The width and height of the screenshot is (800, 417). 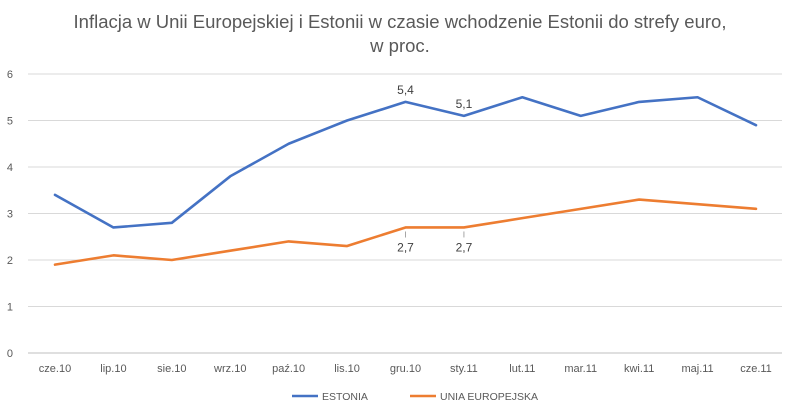 What do you see at coordinates (10, 122) in the screenshot?
I see `y-tick-label: 5` at bounding box center [10, 122].